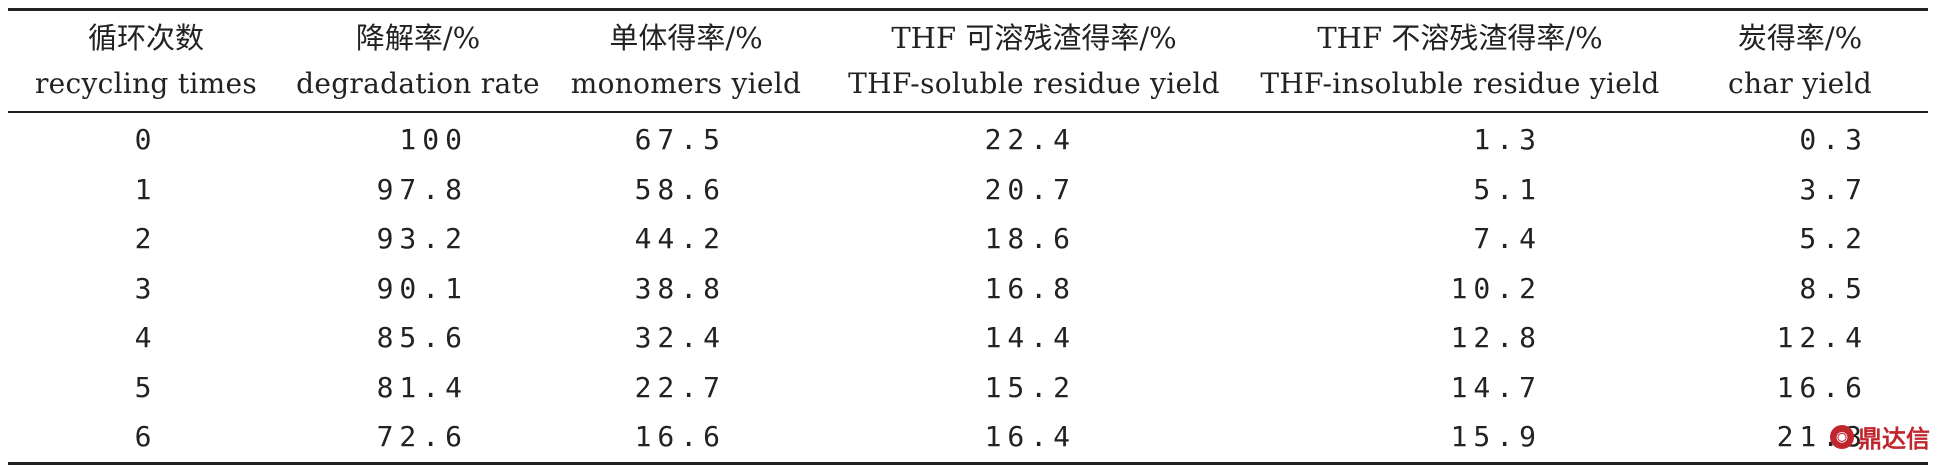 The image size is (1936, 465). What do you see at coordinates (1030, 140) in the screenshot?
I see `cell-thf-soluble: 22.4` at bounding box center [1030, 140].